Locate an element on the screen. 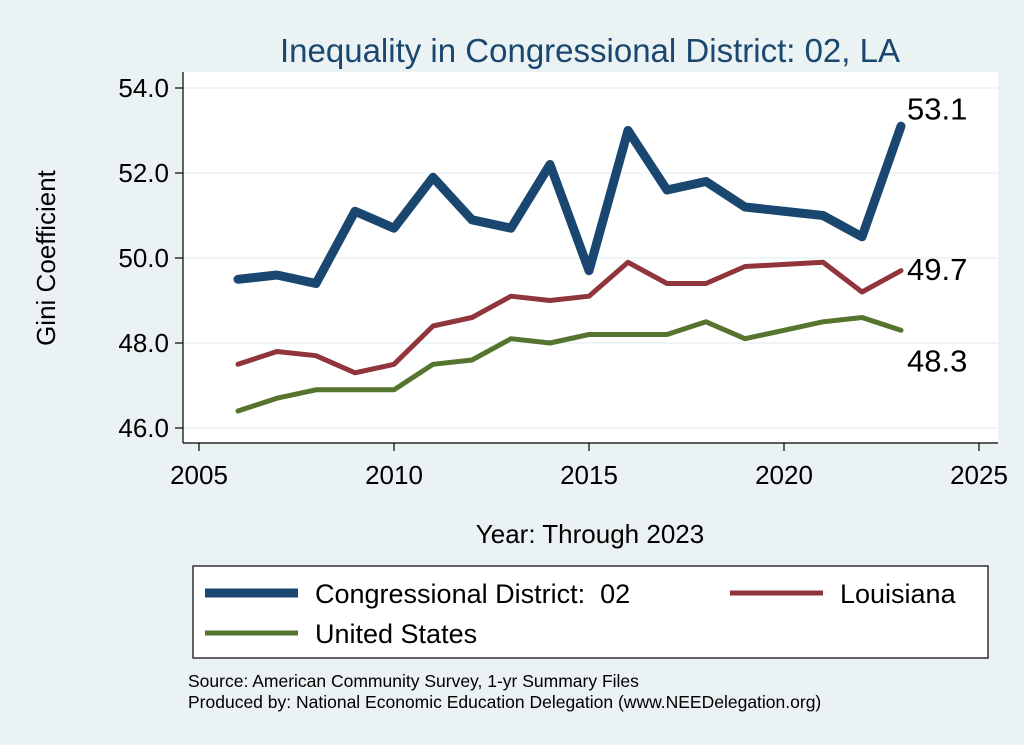 Image resolution: width=1024 pixels, height=745 pixels. series-line-district is located at coordinates (569, 204).